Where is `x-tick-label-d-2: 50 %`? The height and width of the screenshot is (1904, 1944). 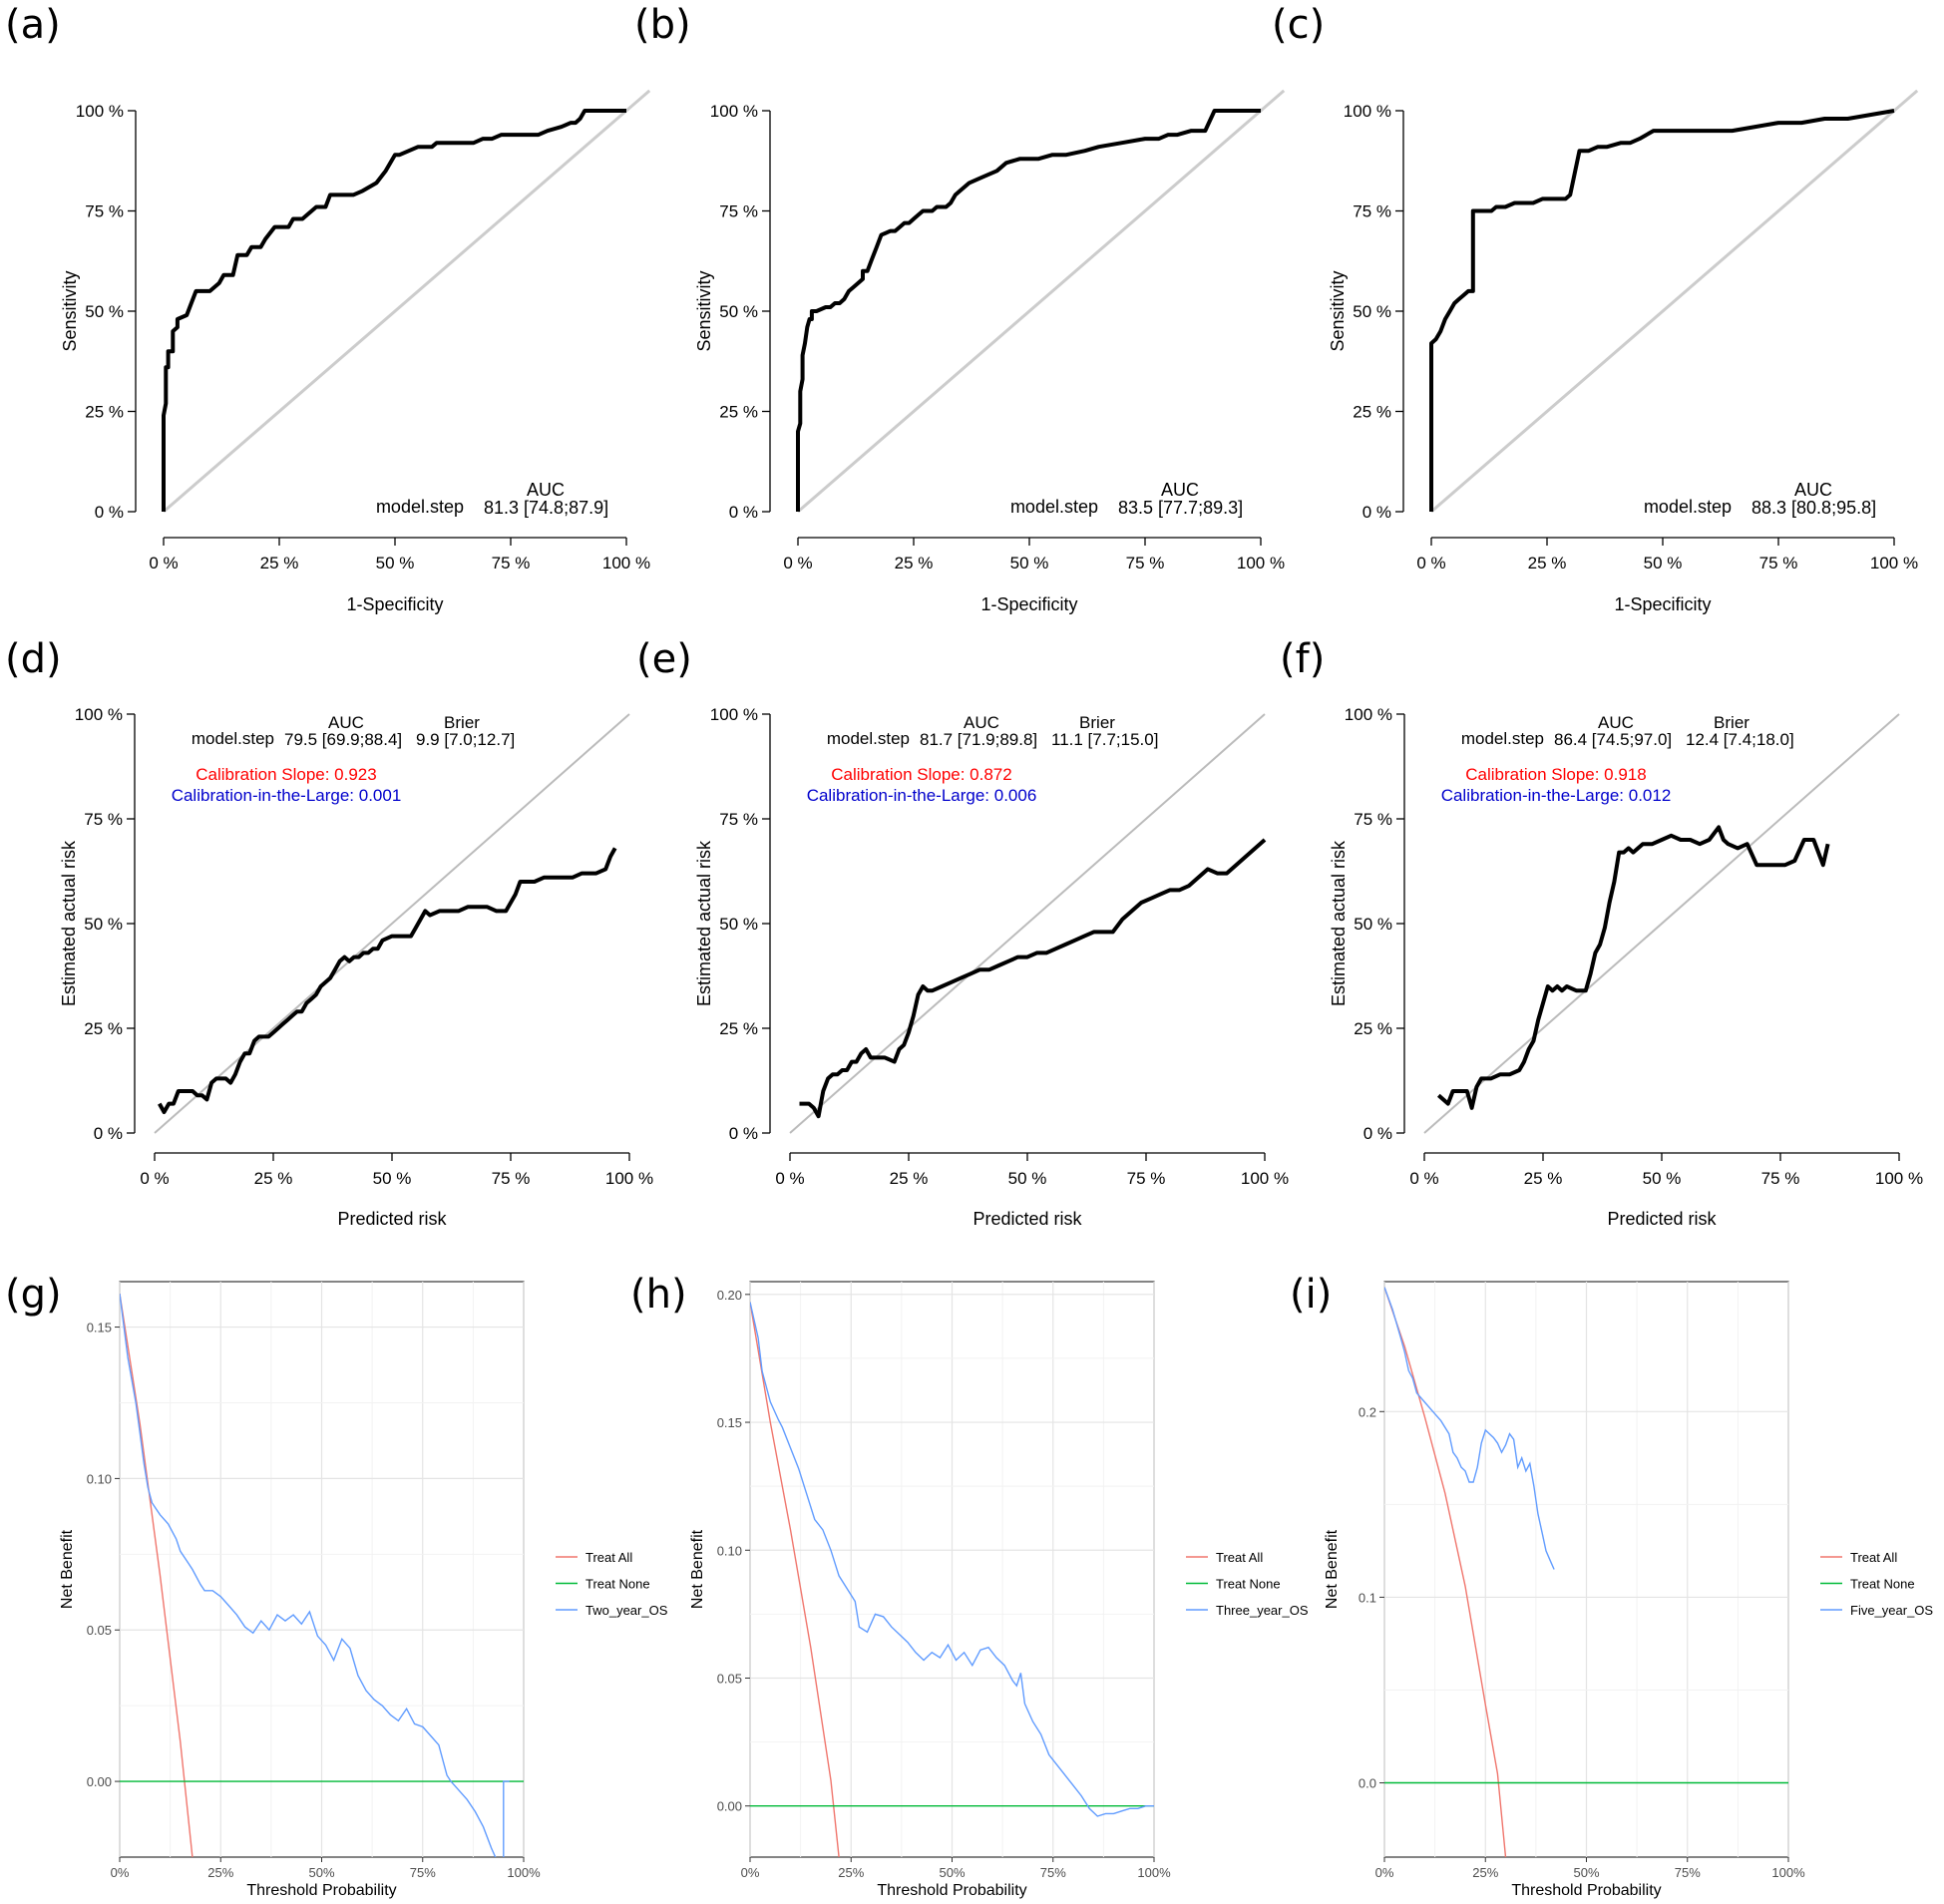 x-tick-label-d-2: 50 % is located at coordinates (392, 1178).